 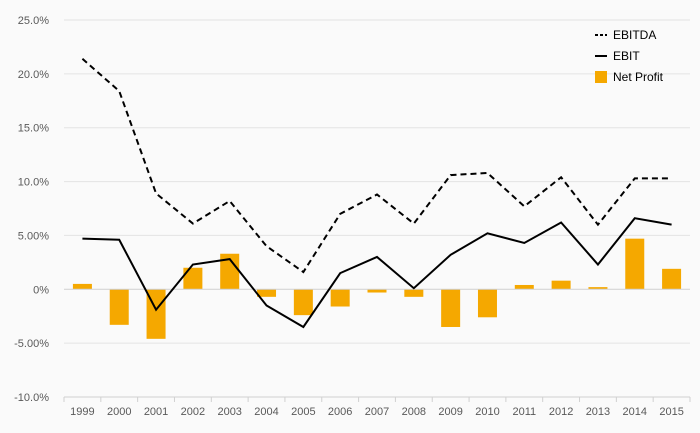 What do you see at coordinates (634, 35) in the screenshot?
I see `legend-label: EBITDA` at bounding box center [634, 35].